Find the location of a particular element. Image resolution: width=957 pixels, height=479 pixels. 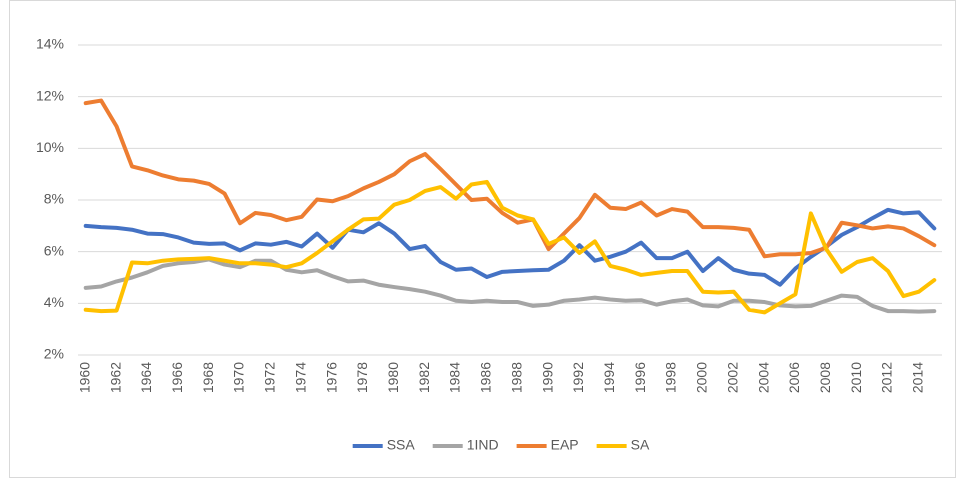

x-tick-label: 2002 is located at coordinates (732, 377).